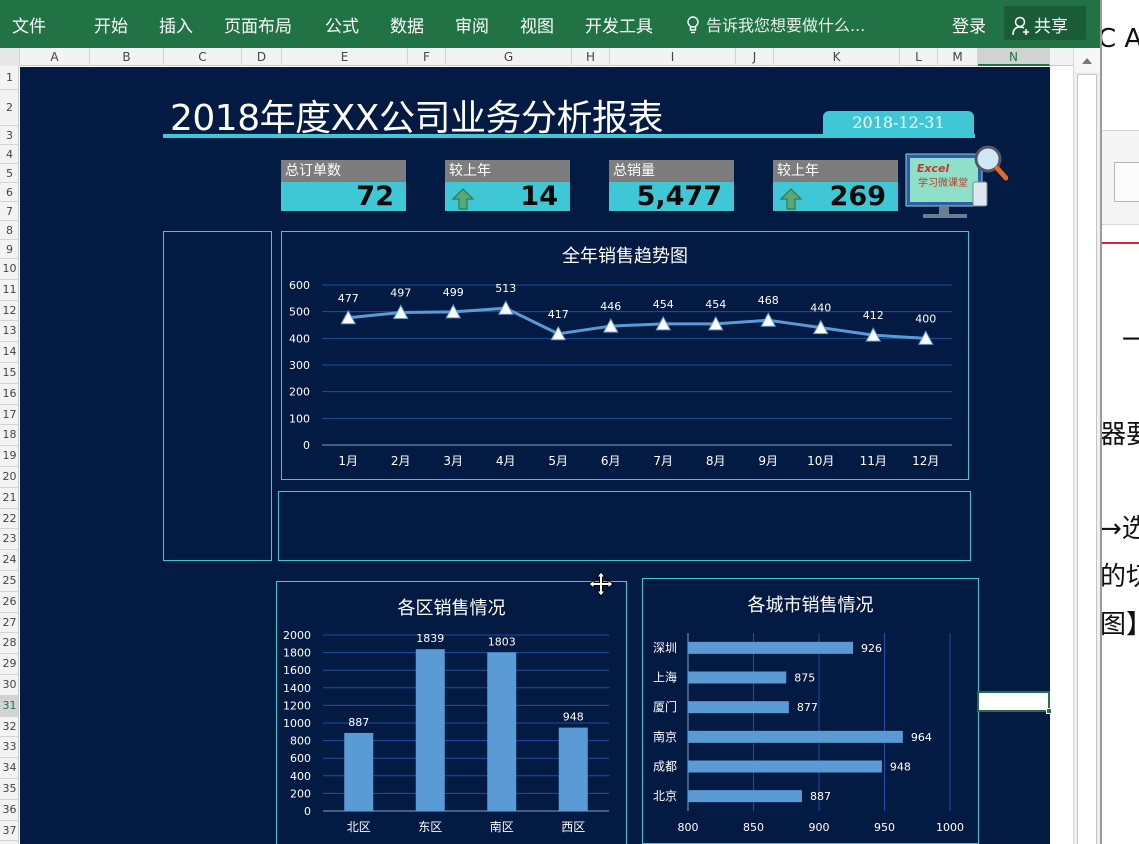  Describe the element at coordinates (127, 57) in the screenshot. I see `column-header-b: B` at that location.